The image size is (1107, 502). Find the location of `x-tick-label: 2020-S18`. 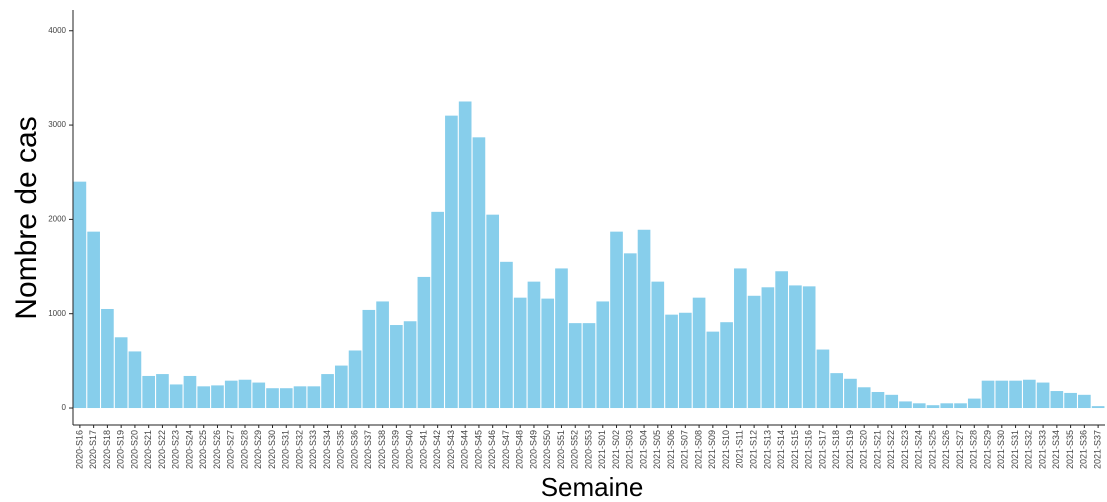

x-tick-label: 2020-S18 is located at coordinates (107, 449).